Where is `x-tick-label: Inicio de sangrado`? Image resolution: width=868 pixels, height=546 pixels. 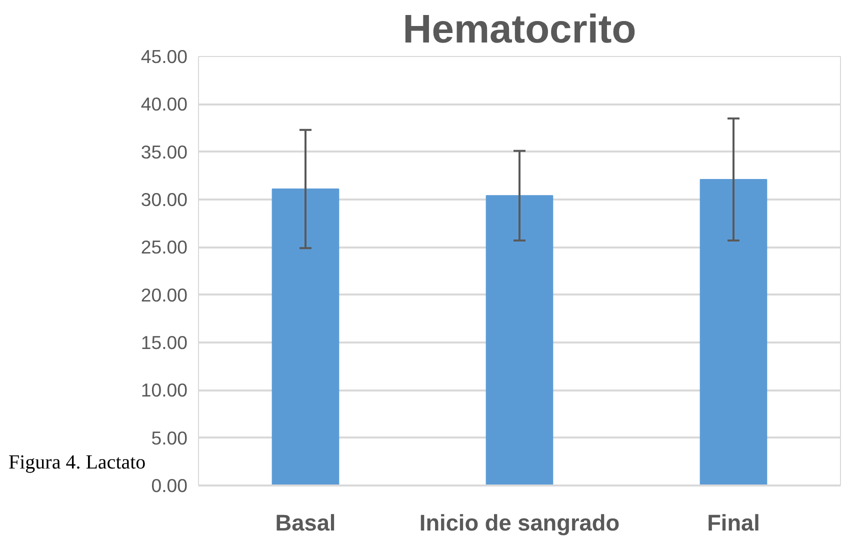
x-tick-label: Inicio de sangrado is located at coordinates (519, 523).